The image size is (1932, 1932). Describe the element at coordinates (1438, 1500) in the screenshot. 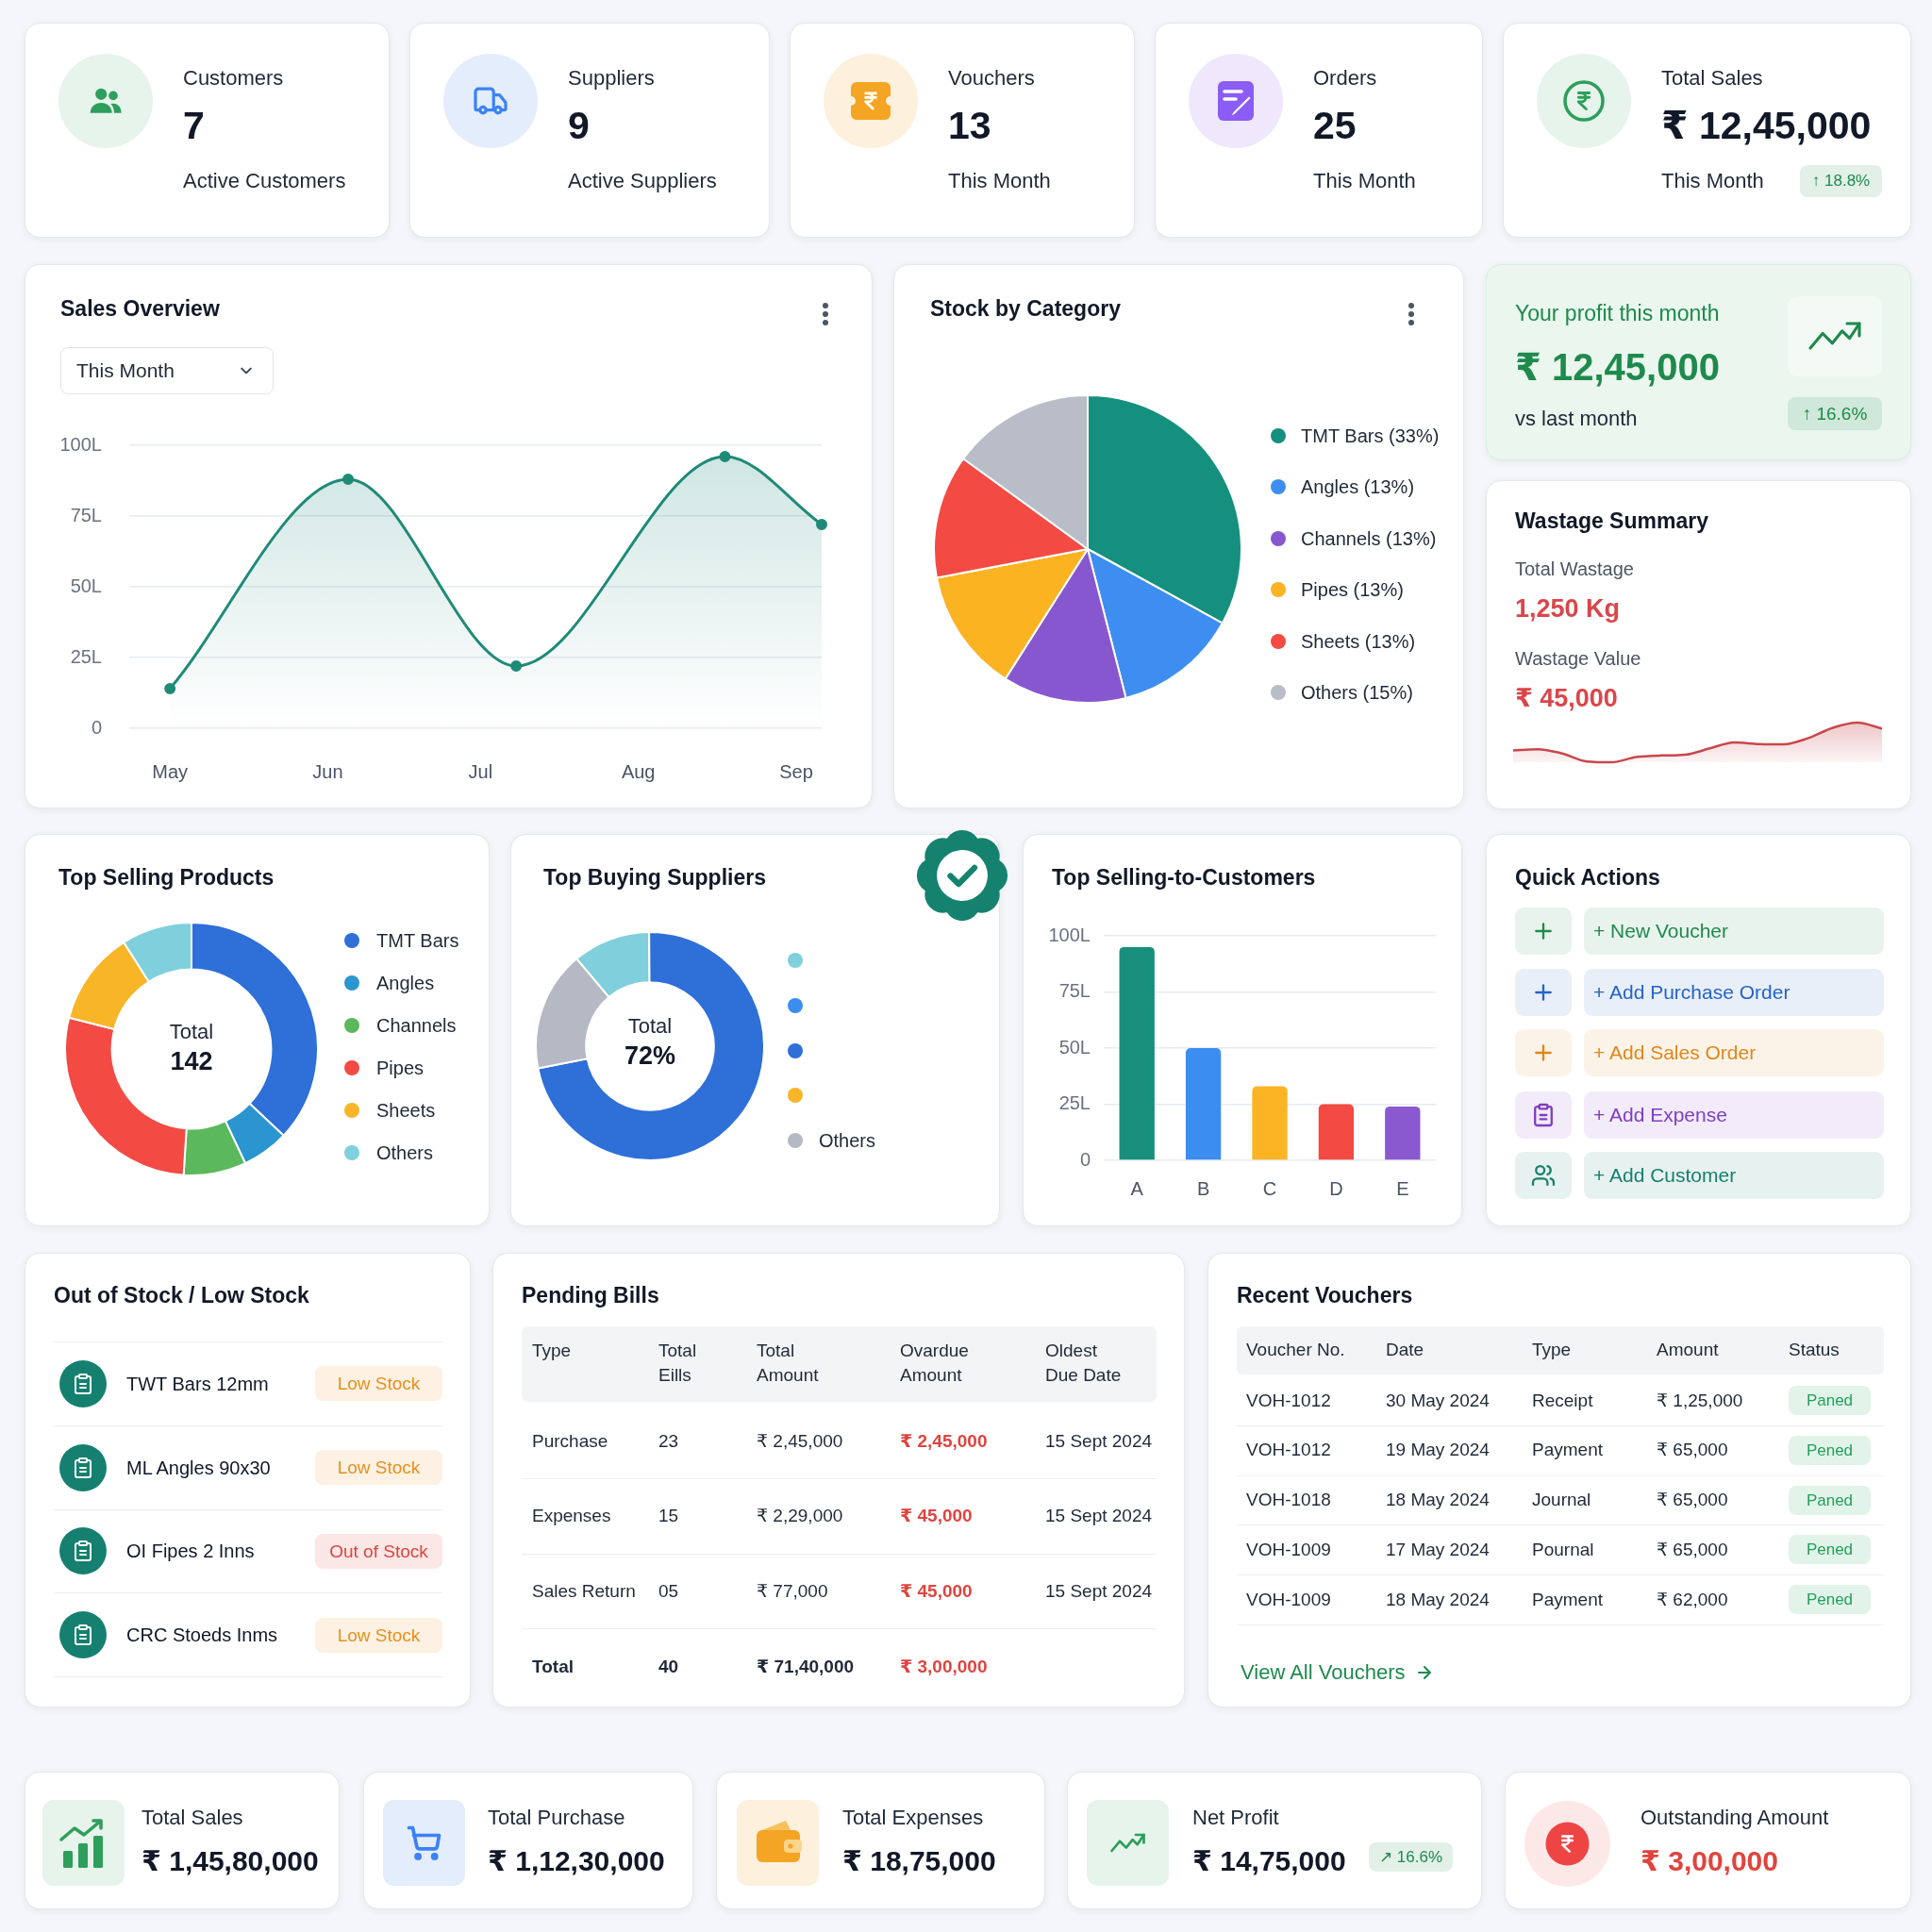

I see `text: 18 May 2024` at that location.